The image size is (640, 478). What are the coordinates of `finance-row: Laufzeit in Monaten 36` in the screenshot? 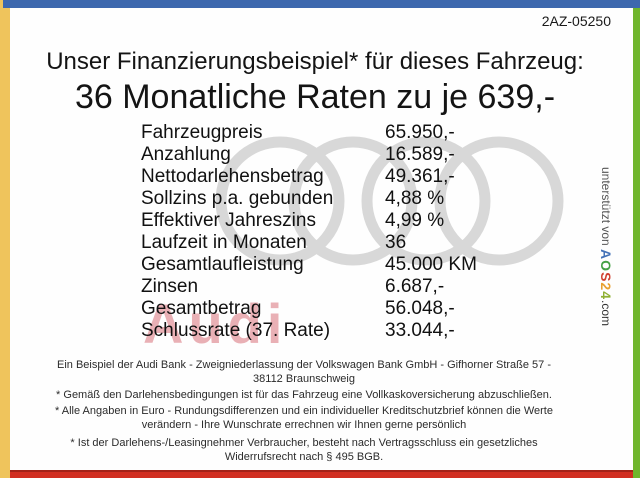 It's located at (309, 243).